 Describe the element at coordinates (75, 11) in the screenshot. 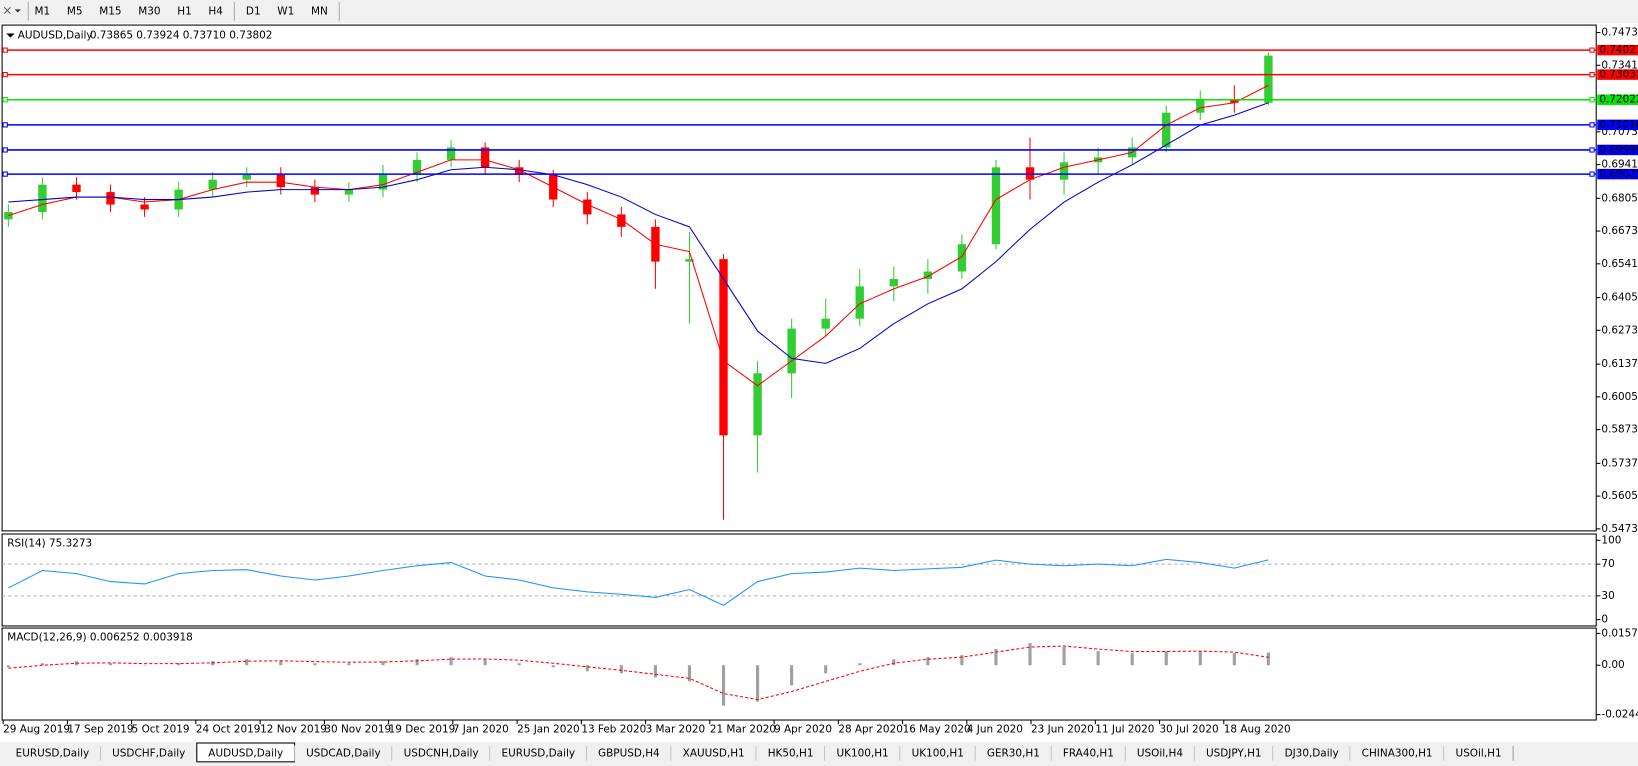

I see `timeframe-button: M5` at that location.